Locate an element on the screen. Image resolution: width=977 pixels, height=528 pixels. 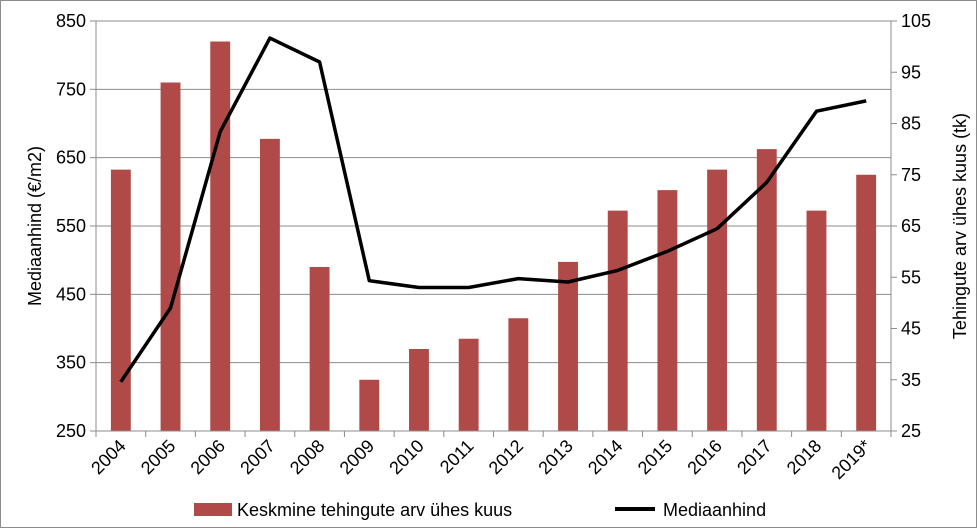
legend-bar-swatch is located at coordinates (213, 509).